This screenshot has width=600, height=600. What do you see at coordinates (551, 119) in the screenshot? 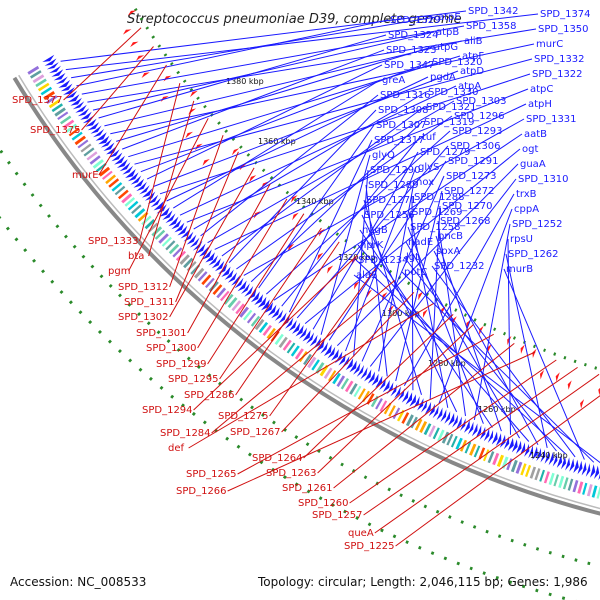
I see `gene-label-forward: SPD_1331` at bounding box center [551, 119].